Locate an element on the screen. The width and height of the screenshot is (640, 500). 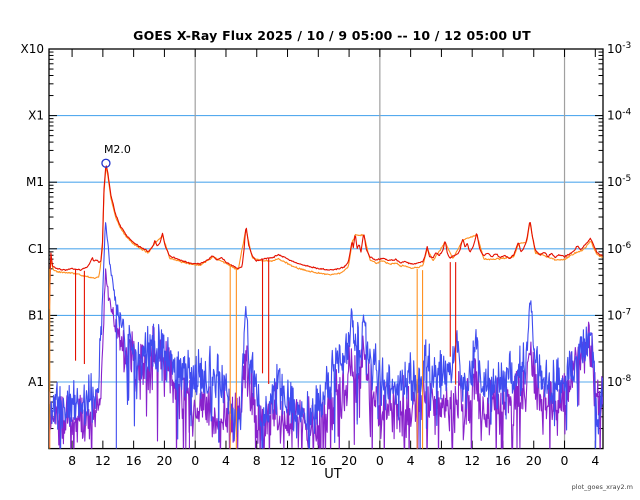
x-axis-title: UT is located at coordinates (333, 474).